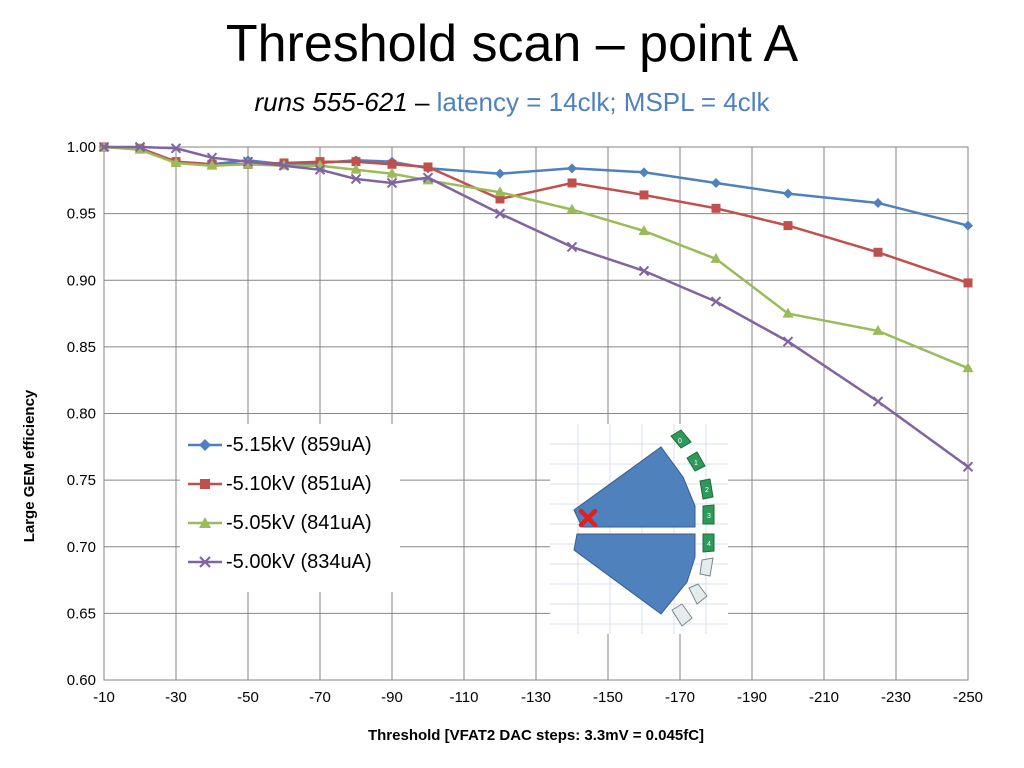 The image size is (1024, 768). I want to click on x-tick-label: -70, so click(320, 697).